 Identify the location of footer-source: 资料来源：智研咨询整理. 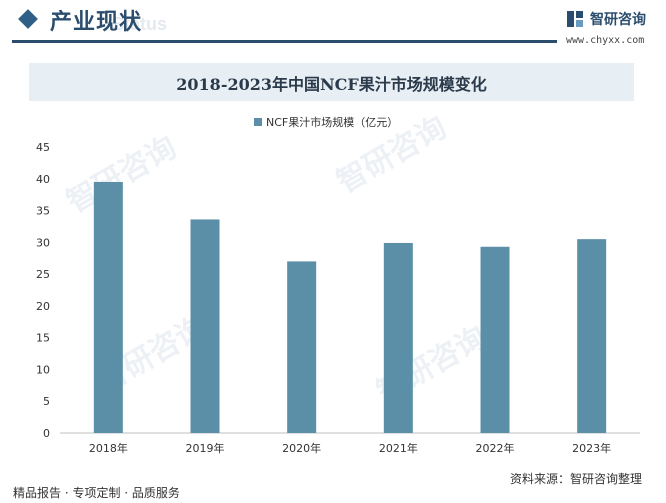
(576, 479).